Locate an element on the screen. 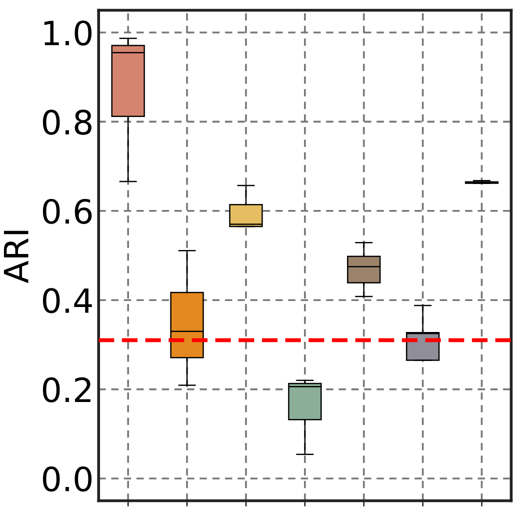  y-tick-label: 0.0 is located at coordinates (67, 479).